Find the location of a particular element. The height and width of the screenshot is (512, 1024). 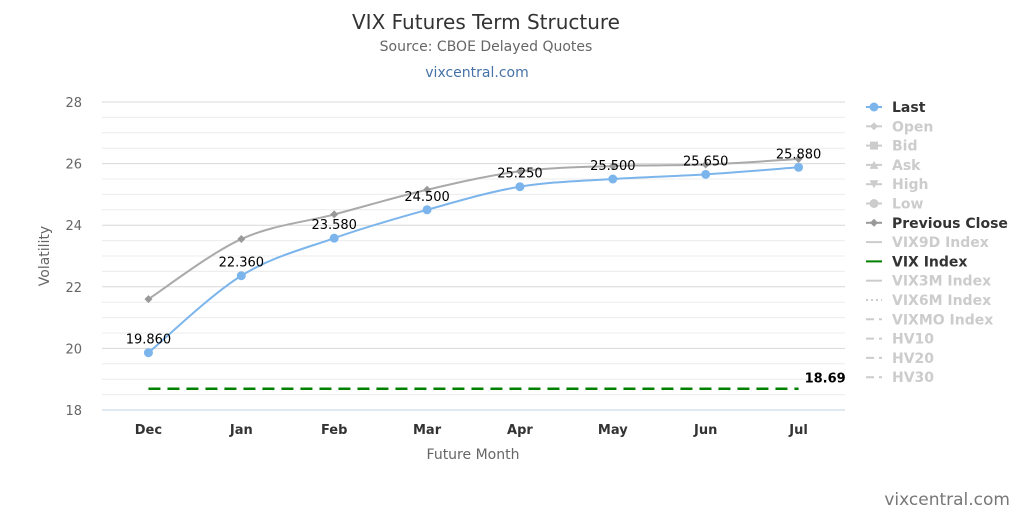

x-tick-label: Jul is located at coordinates (798, 430).